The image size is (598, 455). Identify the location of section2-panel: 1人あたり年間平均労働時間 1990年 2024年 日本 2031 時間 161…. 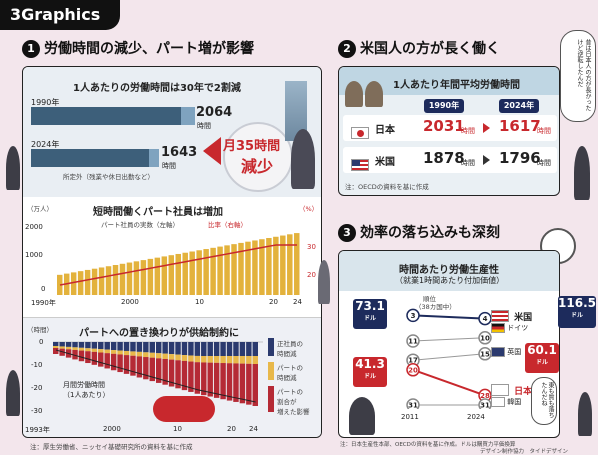
(449, 131).